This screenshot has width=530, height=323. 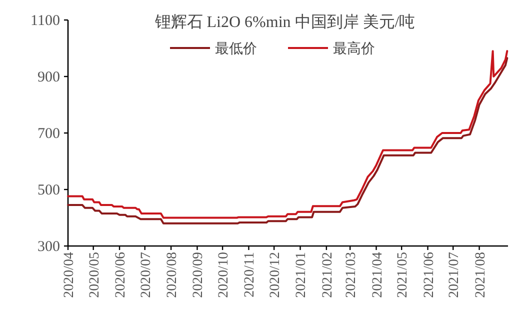 I want to click on y-tick-label: 500, so click(x=49, y=190).